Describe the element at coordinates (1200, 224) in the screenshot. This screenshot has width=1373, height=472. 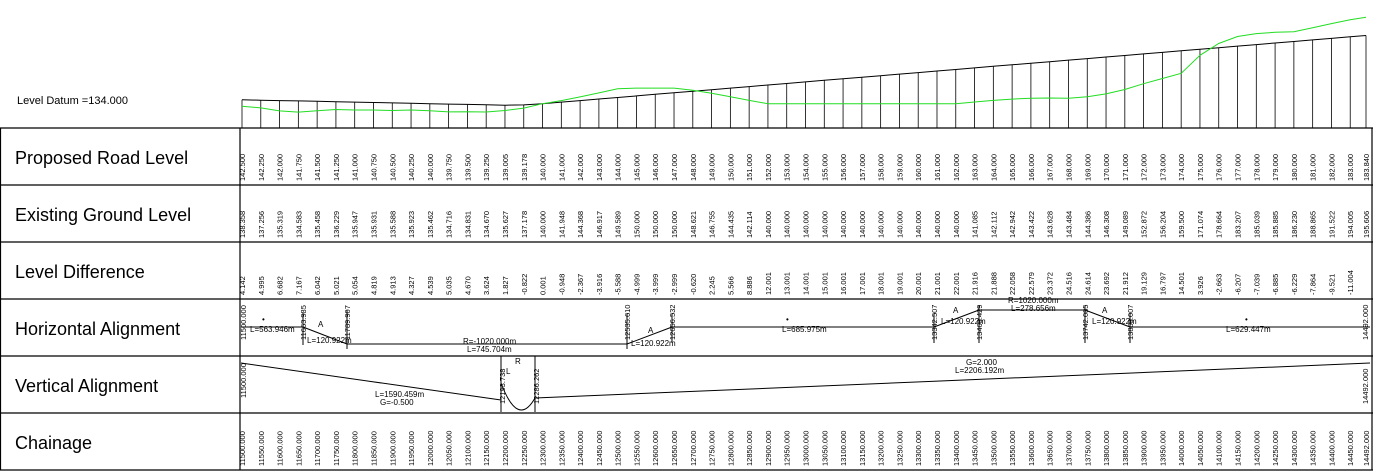
I see `existing-value: 171.074` at that location.